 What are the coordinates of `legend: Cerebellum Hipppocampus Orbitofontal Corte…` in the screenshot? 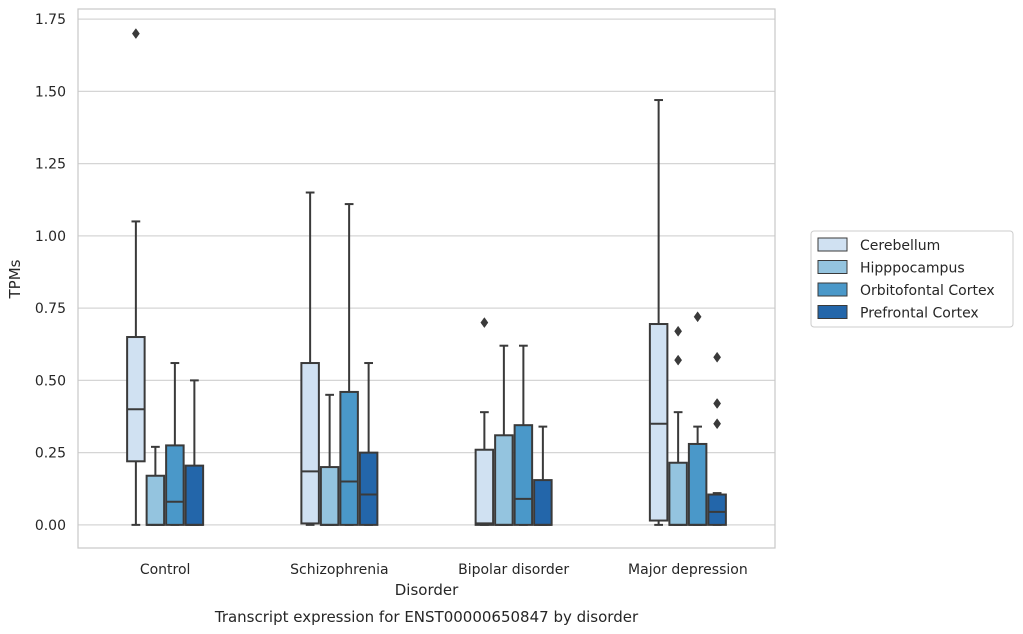 It's located at (912, 279).